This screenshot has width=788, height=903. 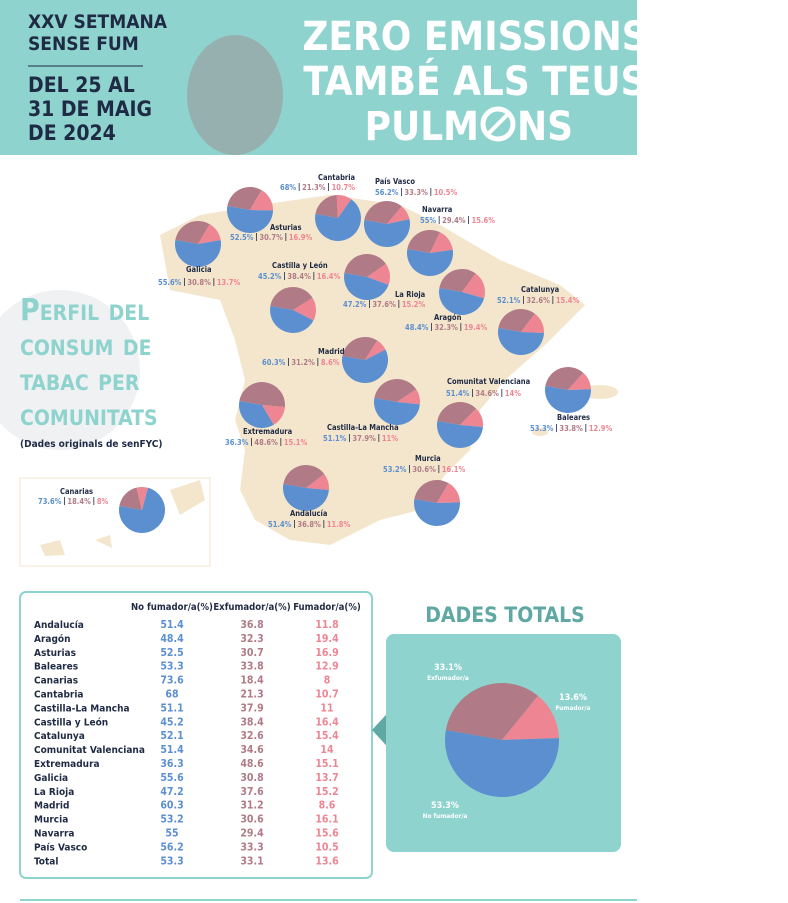 What do you see at coordinates (572, 708) in the screenshot?
I see `total-label: Fumador/a` at bounding box center [572, 708].